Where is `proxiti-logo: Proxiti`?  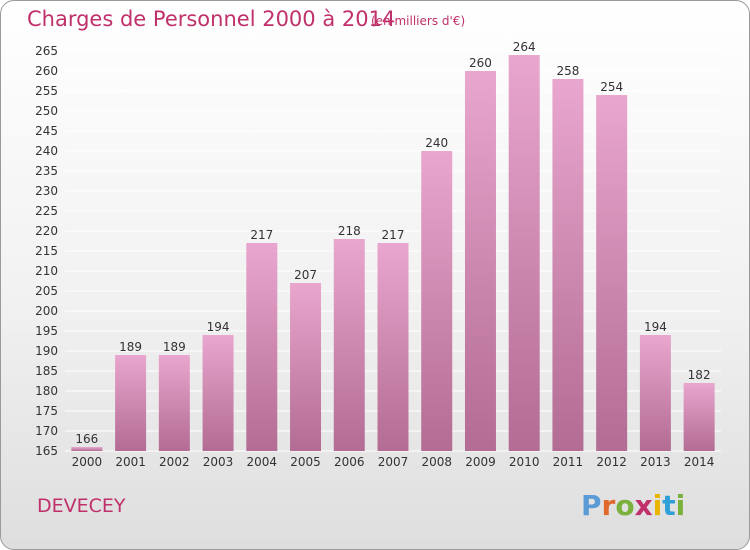
proxiti-logo: Proxiti is located at coordinates (633, 505).